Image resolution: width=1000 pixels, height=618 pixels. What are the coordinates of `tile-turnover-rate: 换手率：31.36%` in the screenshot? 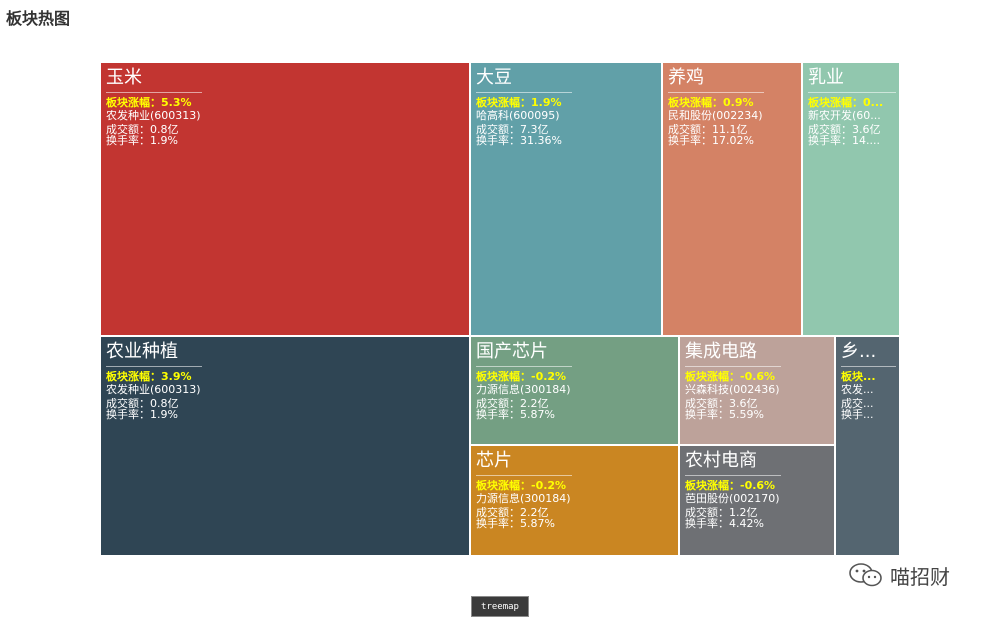 It's located at (519, 140).